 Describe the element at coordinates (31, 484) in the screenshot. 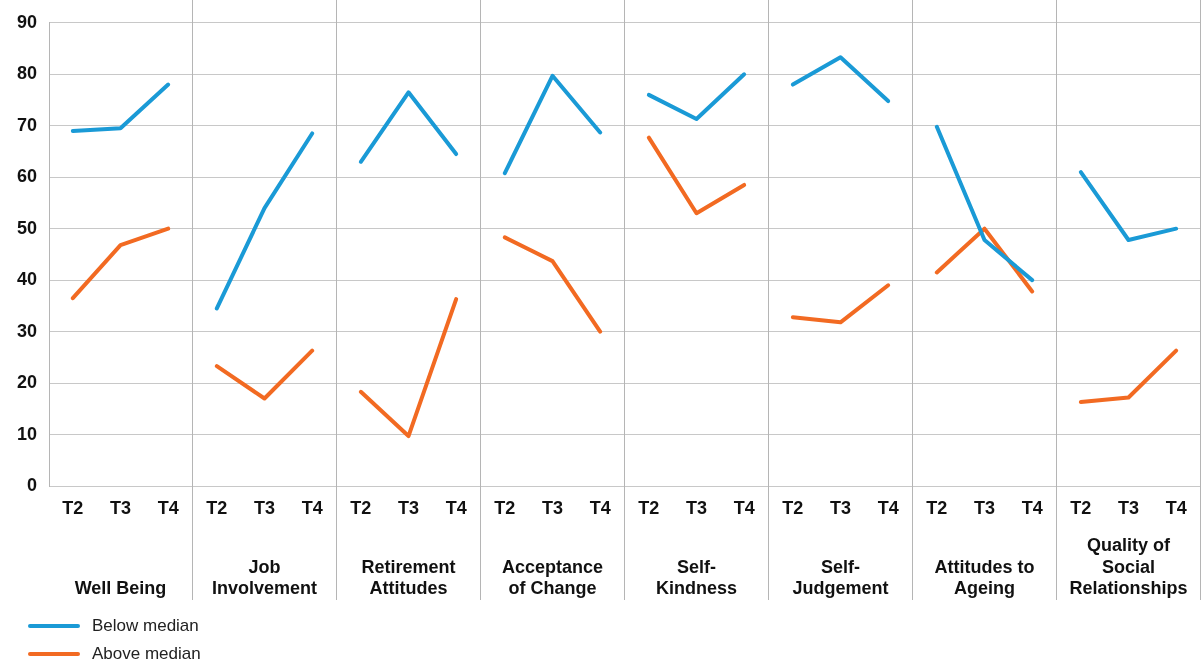

I see `y-tick-label: 0` at that location.